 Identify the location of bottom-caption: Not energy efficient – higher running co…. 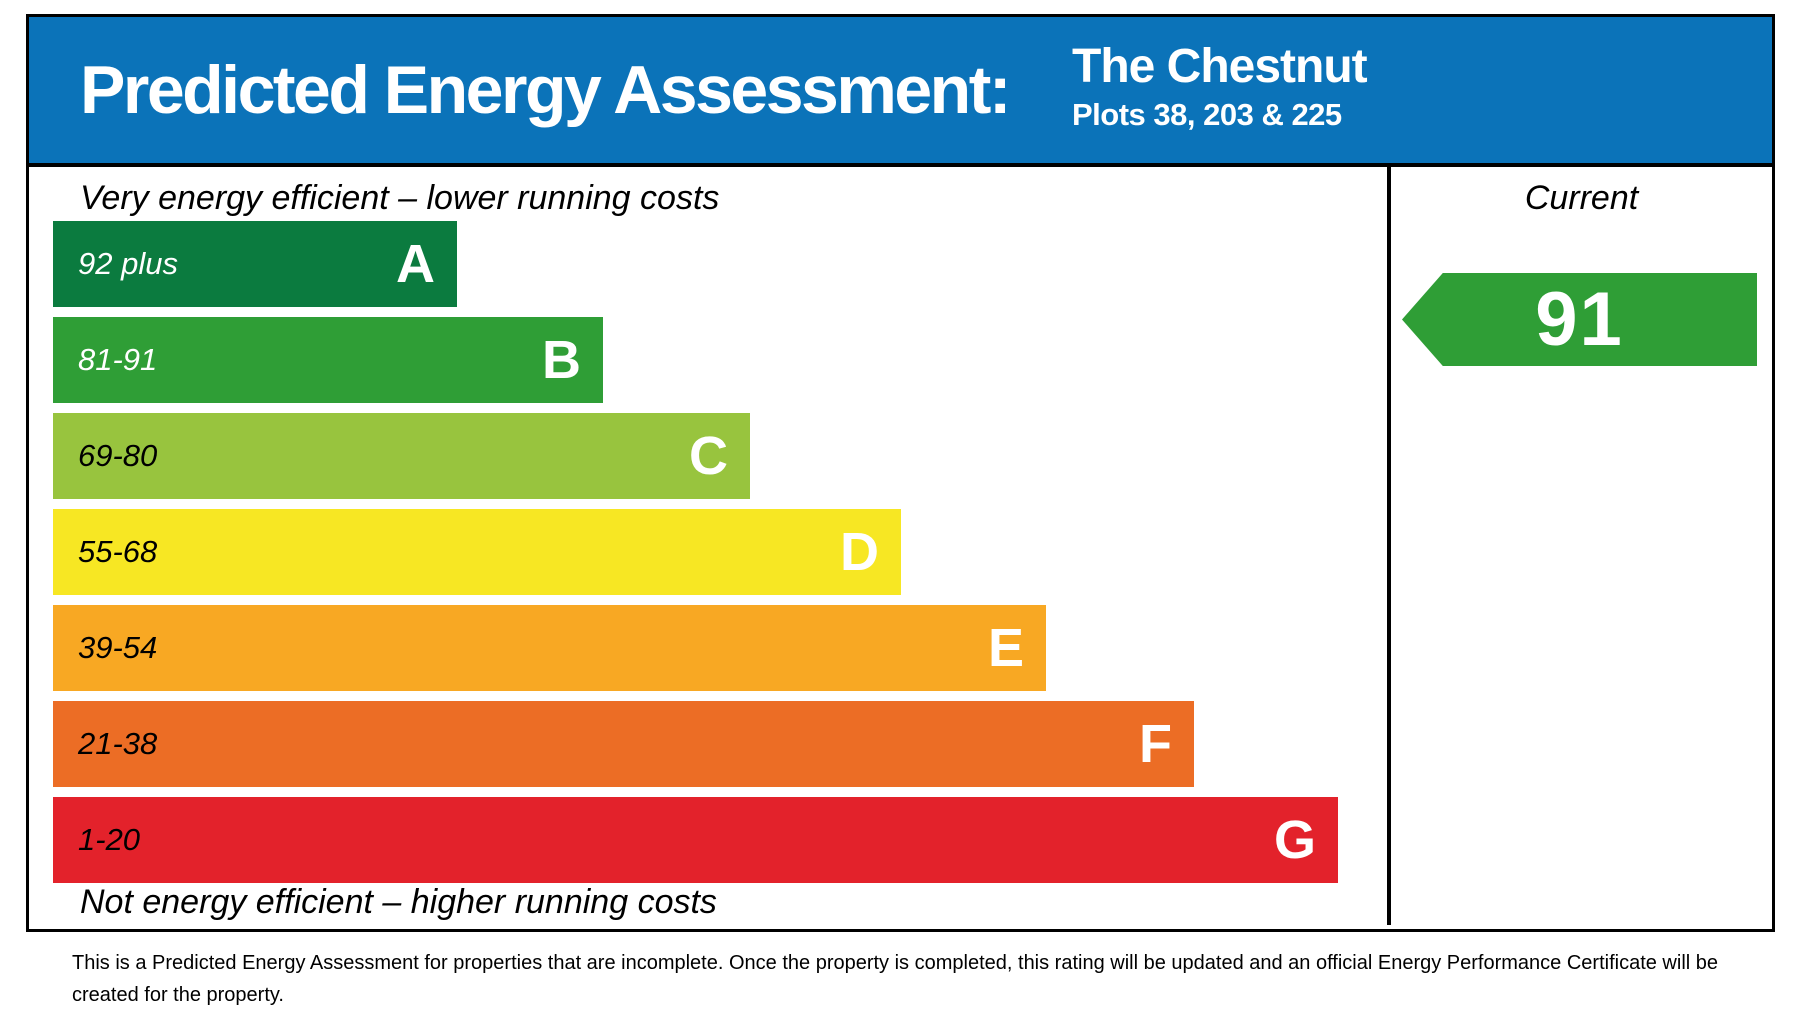
(398, 902).